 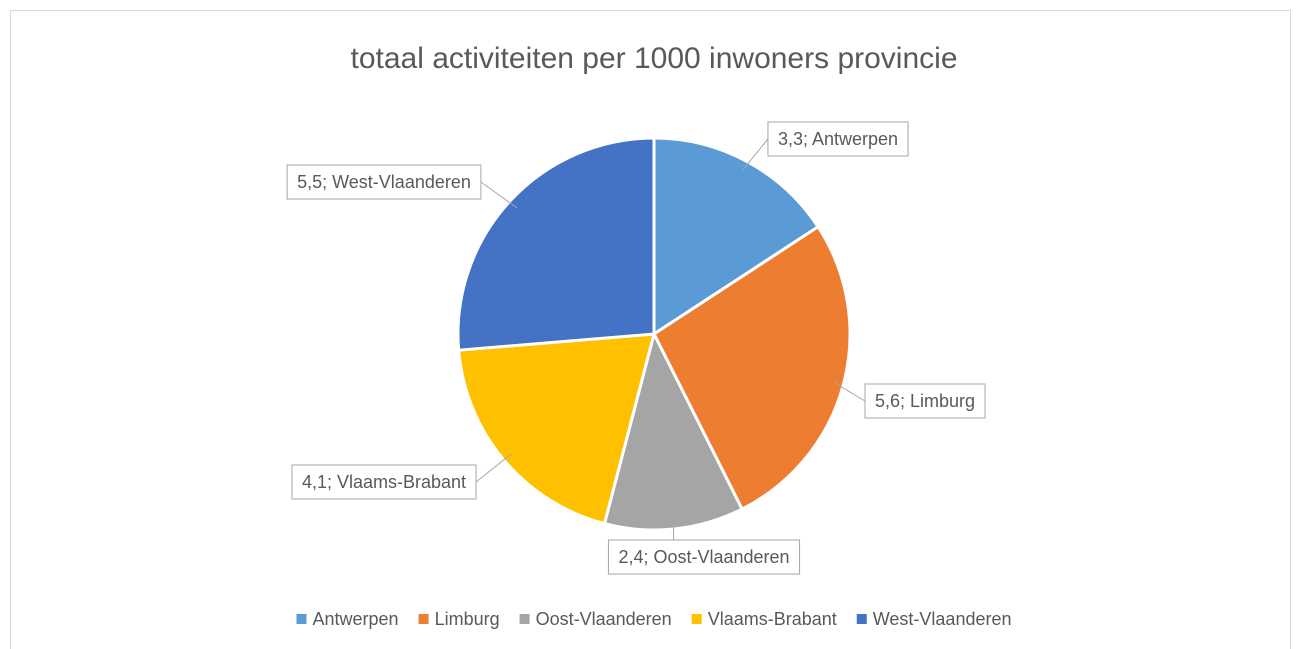 I want to click on data-label: 5,5; West-Vlaanderen, so click(x=384, y=182).